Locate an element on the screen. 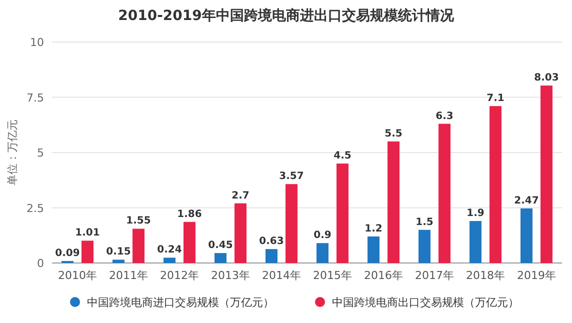 This screenshot has width=572, height=323. data-label: 1.01 is located at coordinates (87, 233).